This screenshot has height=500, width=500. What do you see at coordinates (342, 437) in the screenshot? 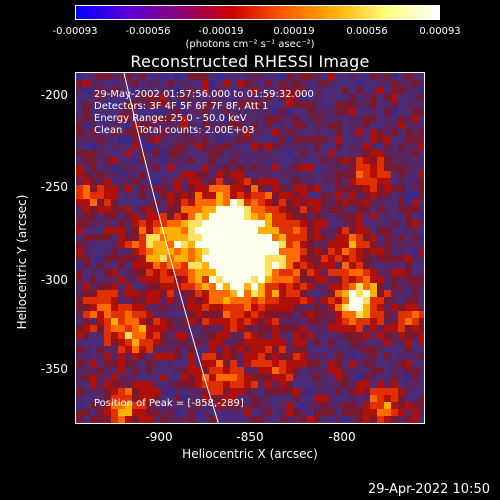
I see `x-tick-label: -800` at bounding box center [342, 437].